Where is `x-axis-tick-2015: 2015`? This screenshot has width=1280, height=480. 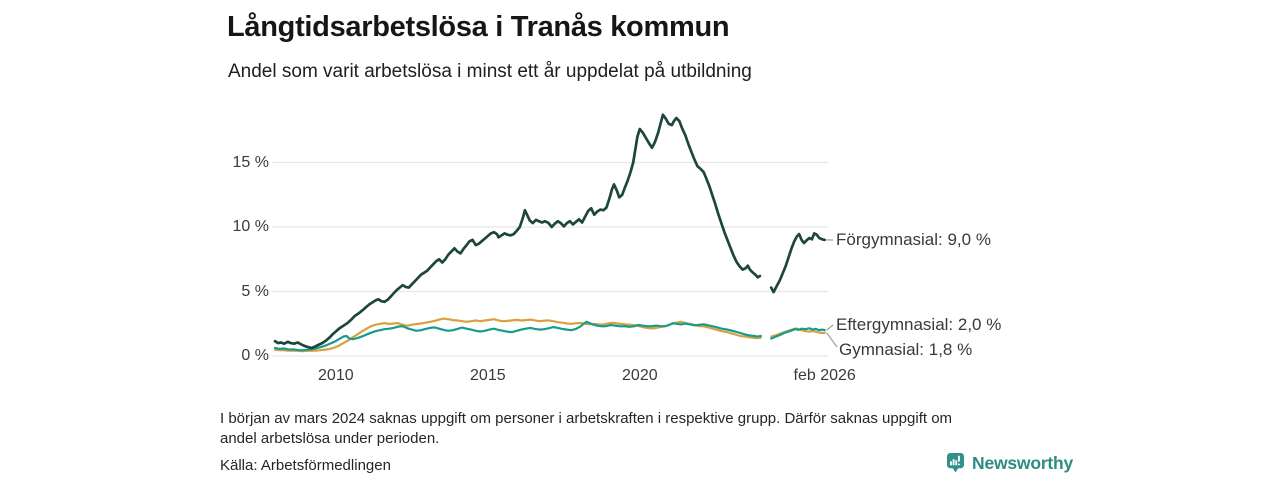
x-axis-tick-2015: 2015 is located at coordinates (488, 375).